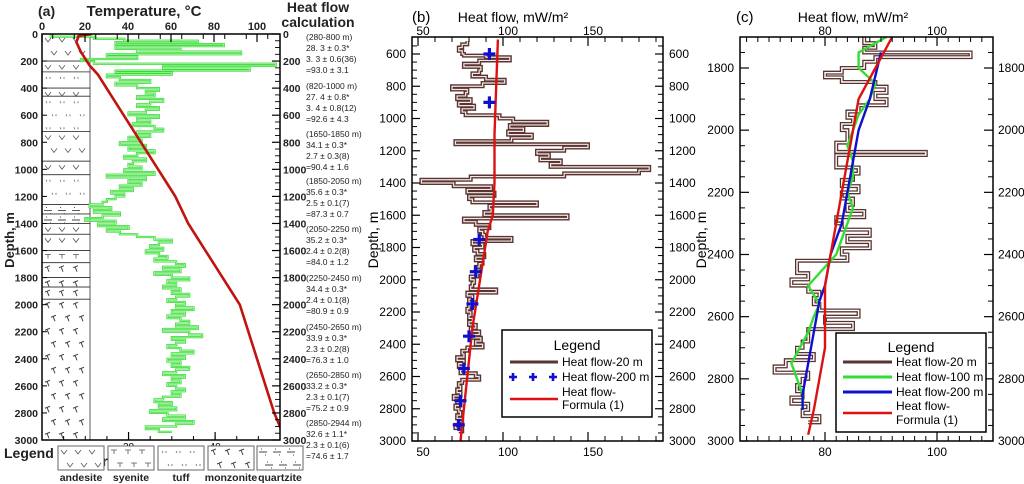 This screenshot has width=1024, height=484. What do you see at coordinates (131, 478) in the screenshot?
I see `legend-label: syenite` at bounding box center [131, 478].